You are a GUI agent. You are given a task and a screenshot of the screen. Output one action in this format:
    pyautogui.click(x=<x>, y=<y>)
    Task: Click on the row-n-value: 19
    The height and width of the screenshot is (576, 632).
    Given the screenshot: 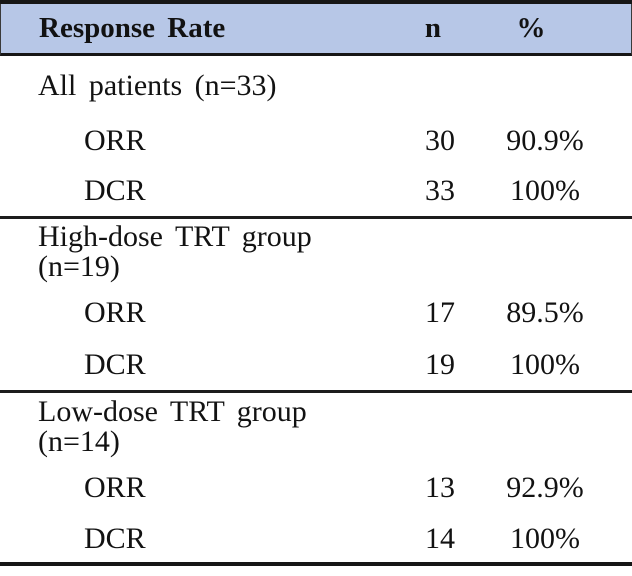 What is the action you would take?
    pyautogui.click(x=440, y=364)
    